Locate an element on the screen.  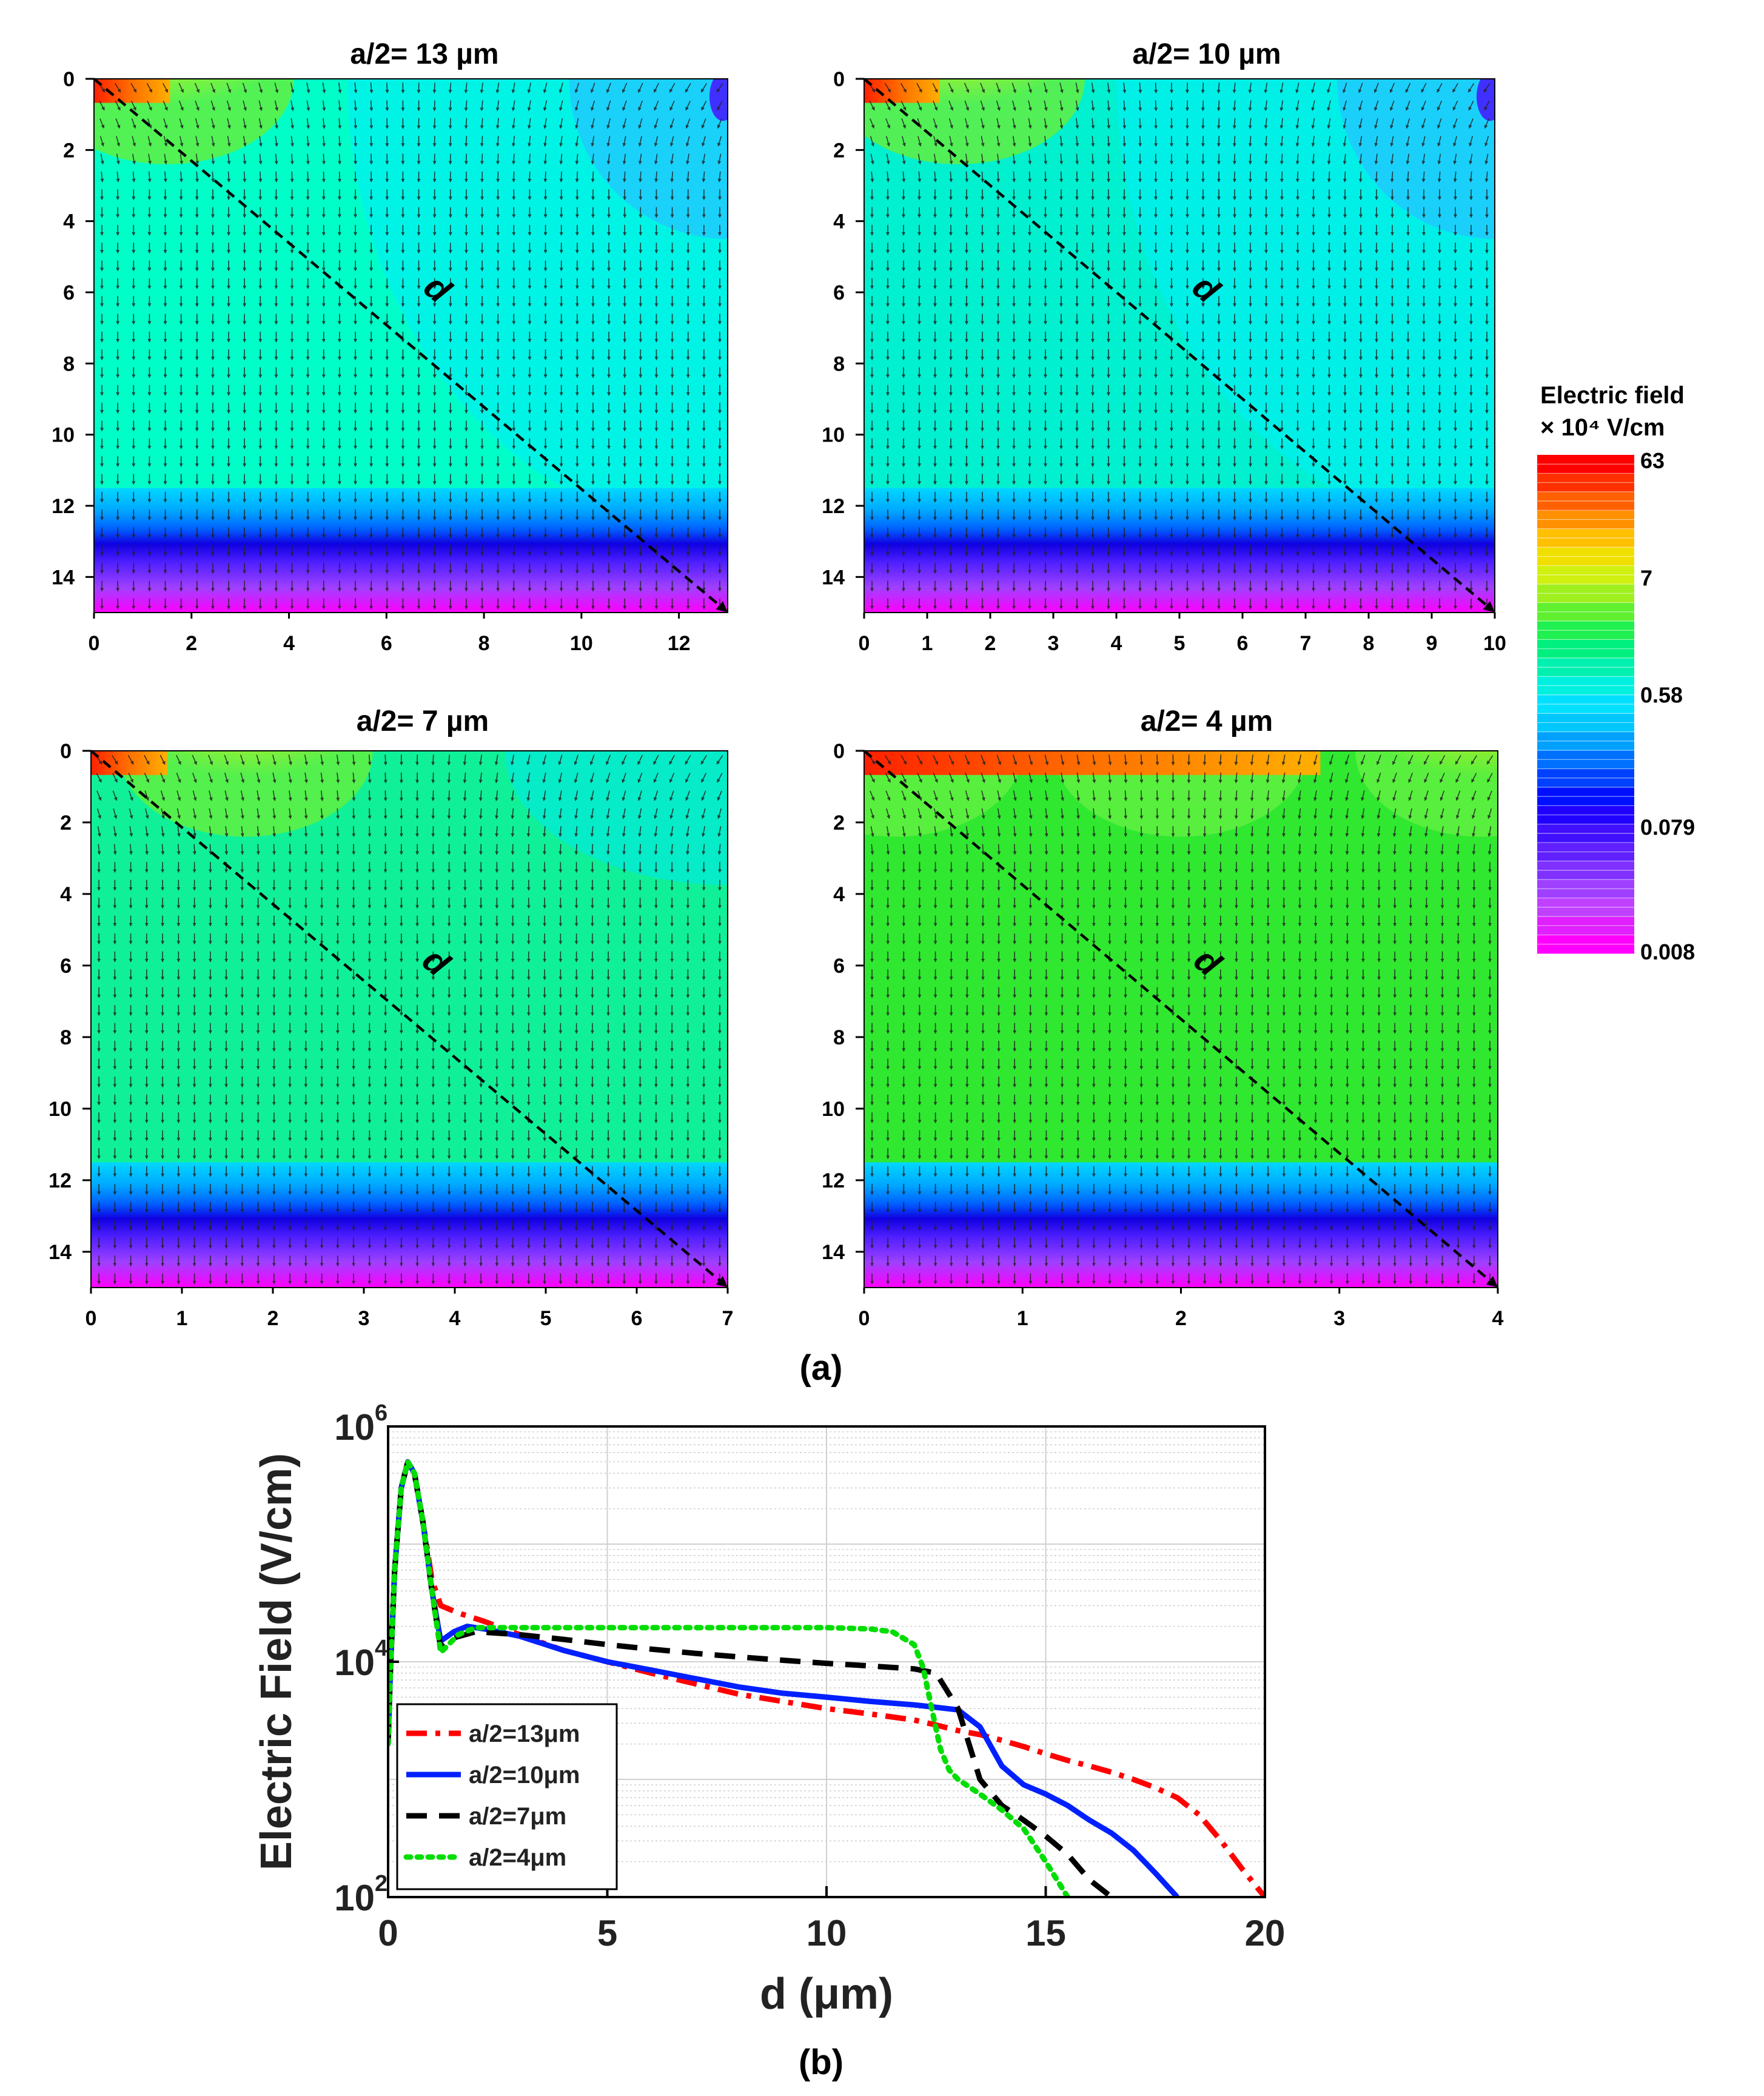
x-tick-label: 15 is located at coordinates (1046, 1933).